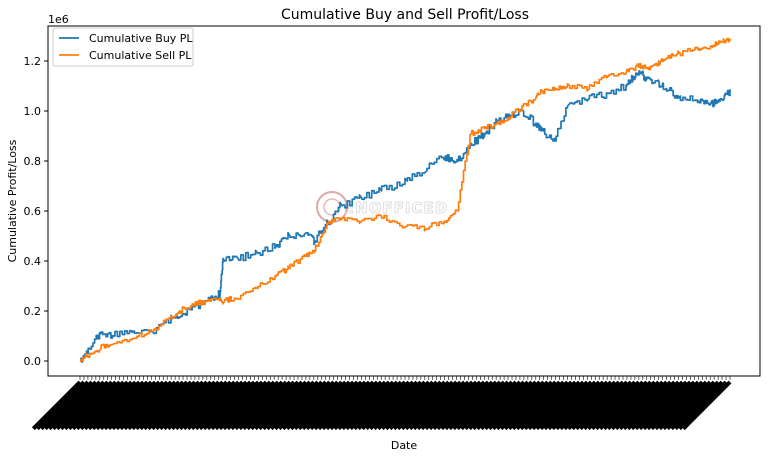 The image size is (768, 458). What do you see at coordinates (33, 261) in the screenshot?
I see `y-tick-label: 0.4` at bounding box center [33, 261].